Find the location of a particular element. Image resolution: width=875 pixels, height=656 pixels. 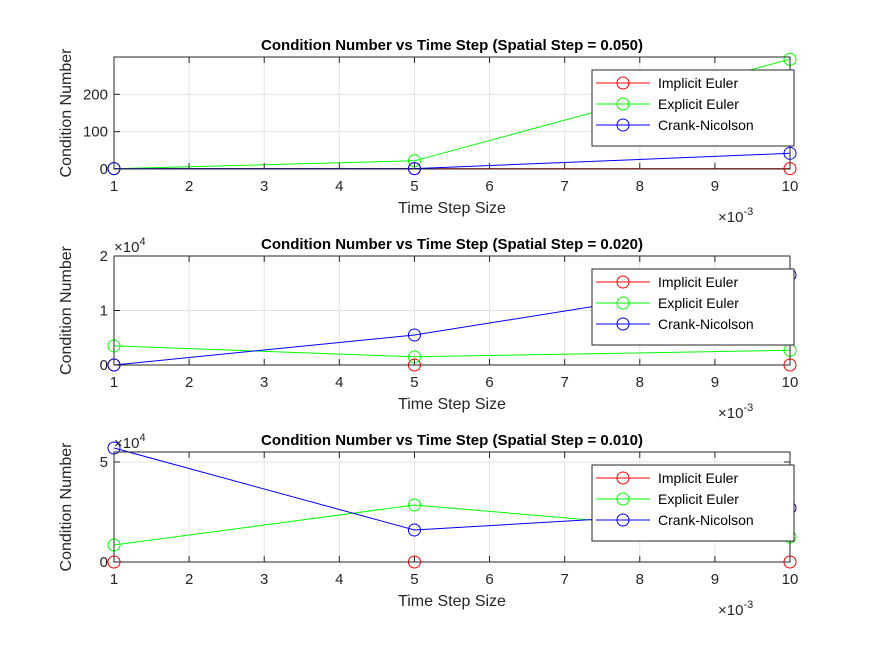

series-line-explicit-euler is located at coordinates (452, 351).